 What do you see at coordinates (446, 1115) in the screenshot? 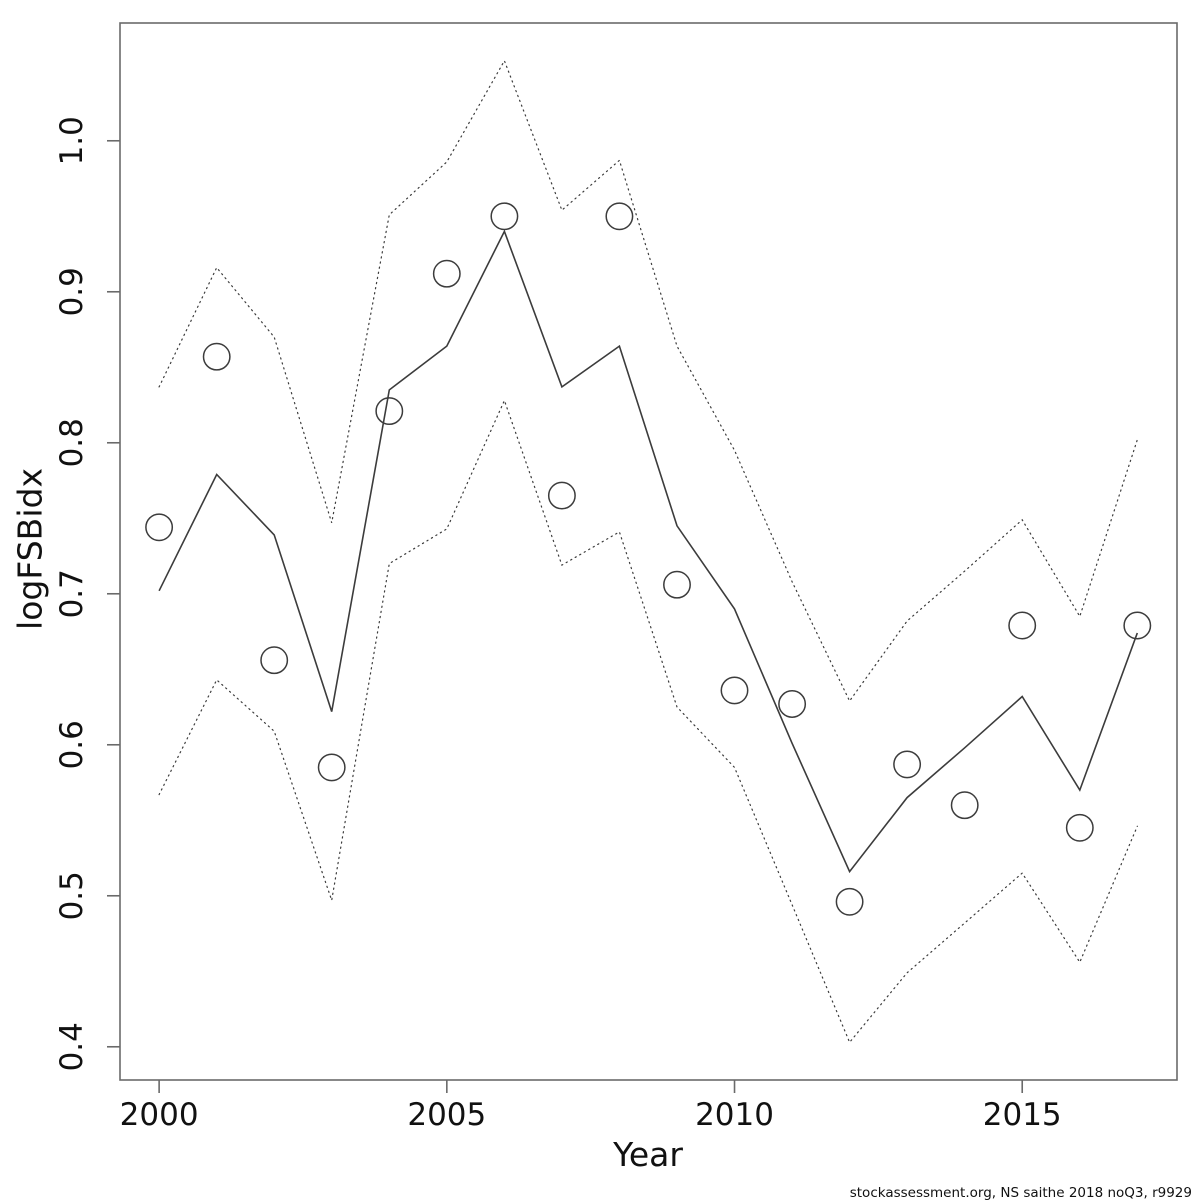
I see `x-tick-label: 2005` at bounding box center [446, 1115].